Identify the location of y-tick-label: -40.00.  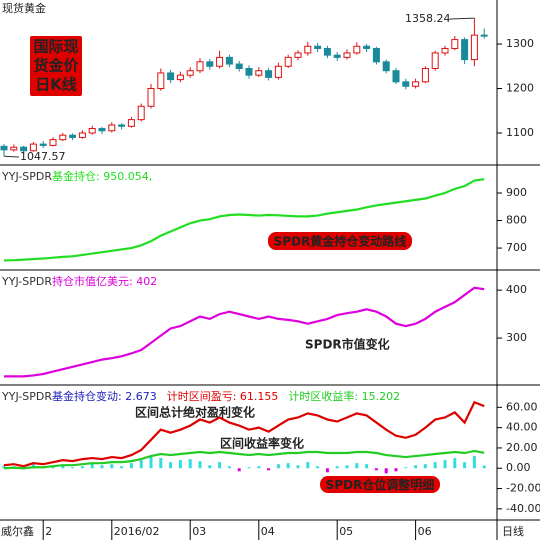
(523, 508).